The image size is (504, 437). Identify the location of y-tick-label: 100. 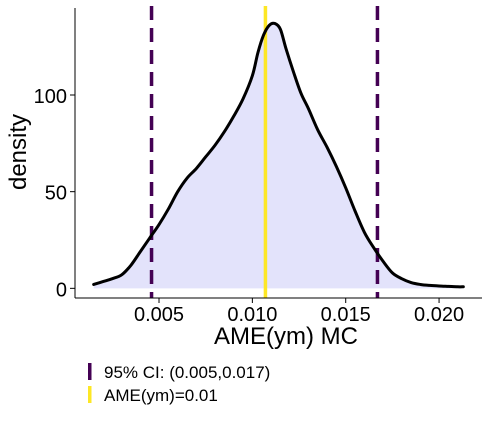
(50, 97).